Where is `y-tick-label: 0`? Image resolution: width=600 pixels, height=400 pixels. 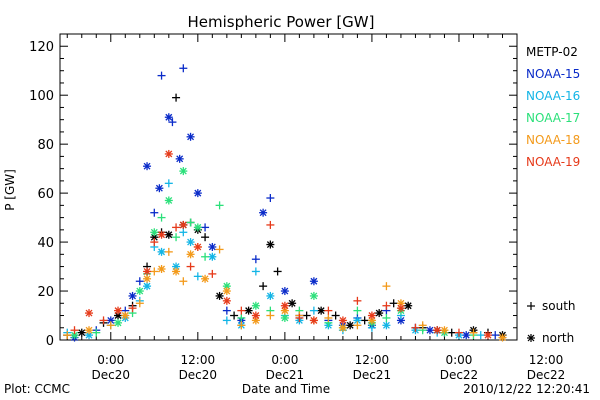
y-tick-label: 0 is located at coordinates (50, 341).